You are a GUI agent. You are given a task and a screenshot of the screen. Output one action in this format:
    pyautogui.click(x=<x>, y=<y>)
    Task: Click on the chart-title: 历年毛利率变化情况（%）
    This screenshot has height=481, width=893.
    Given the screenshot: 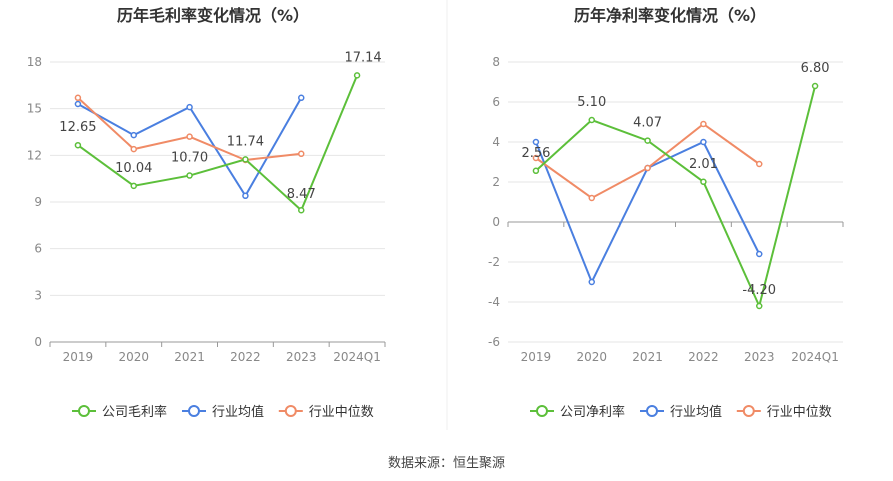 What is the action you would take?
    pyautogui.click(x=213, y=15)
    